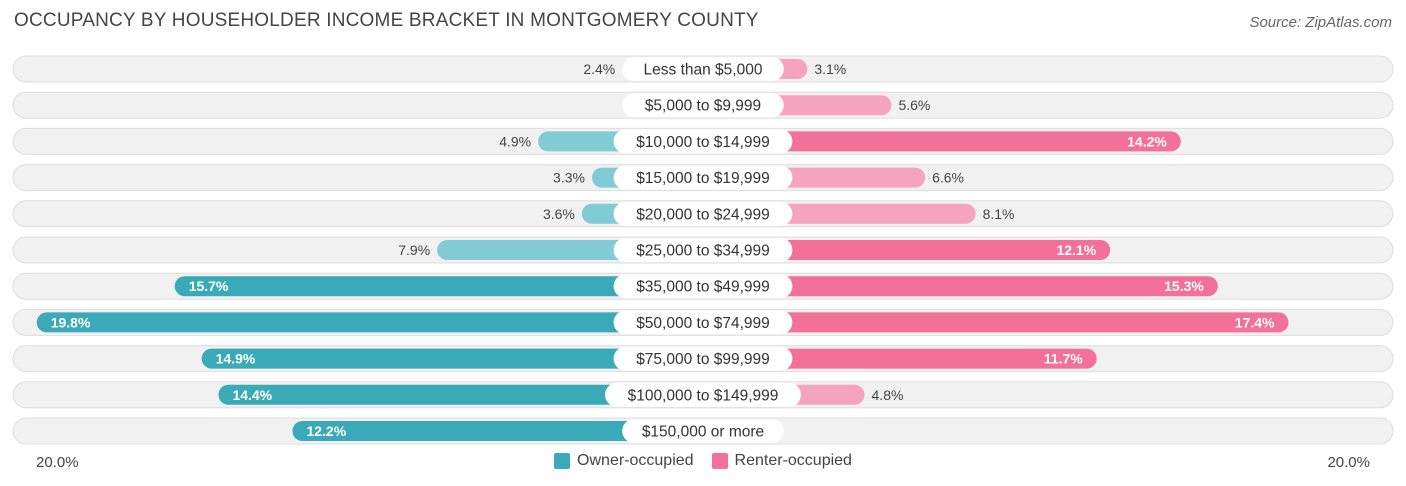 Image resolution: width=1406 pixels, height=486 pixels. I want to click on source-note: Source: ZipAtlas.com, so click(1320, 22).